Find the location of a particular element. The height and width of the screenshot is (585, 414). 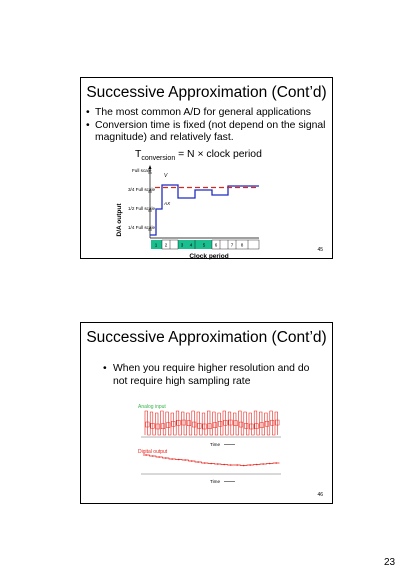

page-number: 23 is located at coordinates (390, 562).